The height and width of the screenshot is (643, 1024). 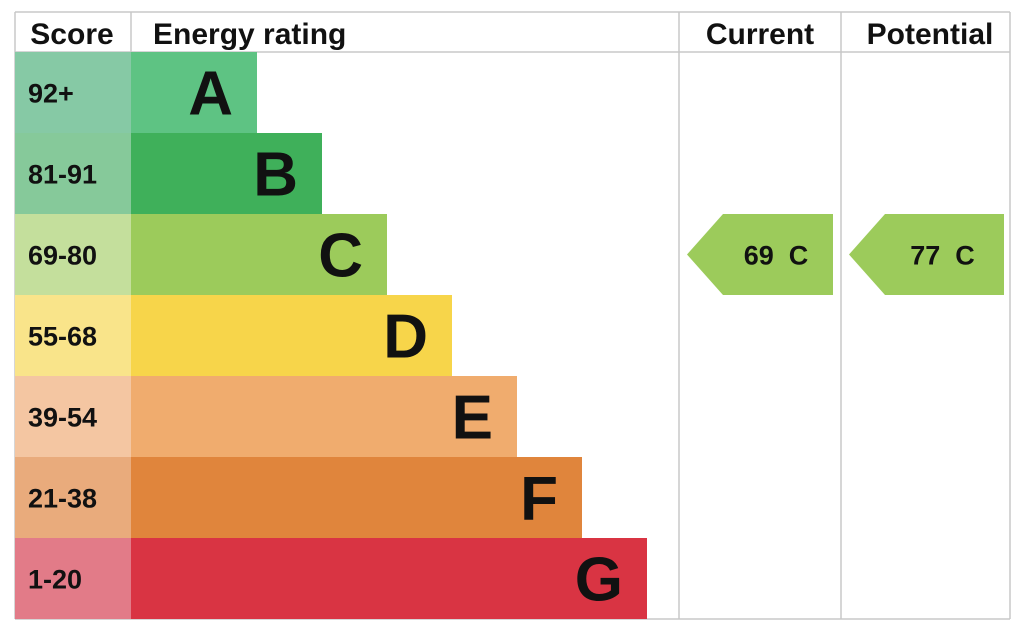 I want to click on header-potential: Potential, so click(x=930, y=34).